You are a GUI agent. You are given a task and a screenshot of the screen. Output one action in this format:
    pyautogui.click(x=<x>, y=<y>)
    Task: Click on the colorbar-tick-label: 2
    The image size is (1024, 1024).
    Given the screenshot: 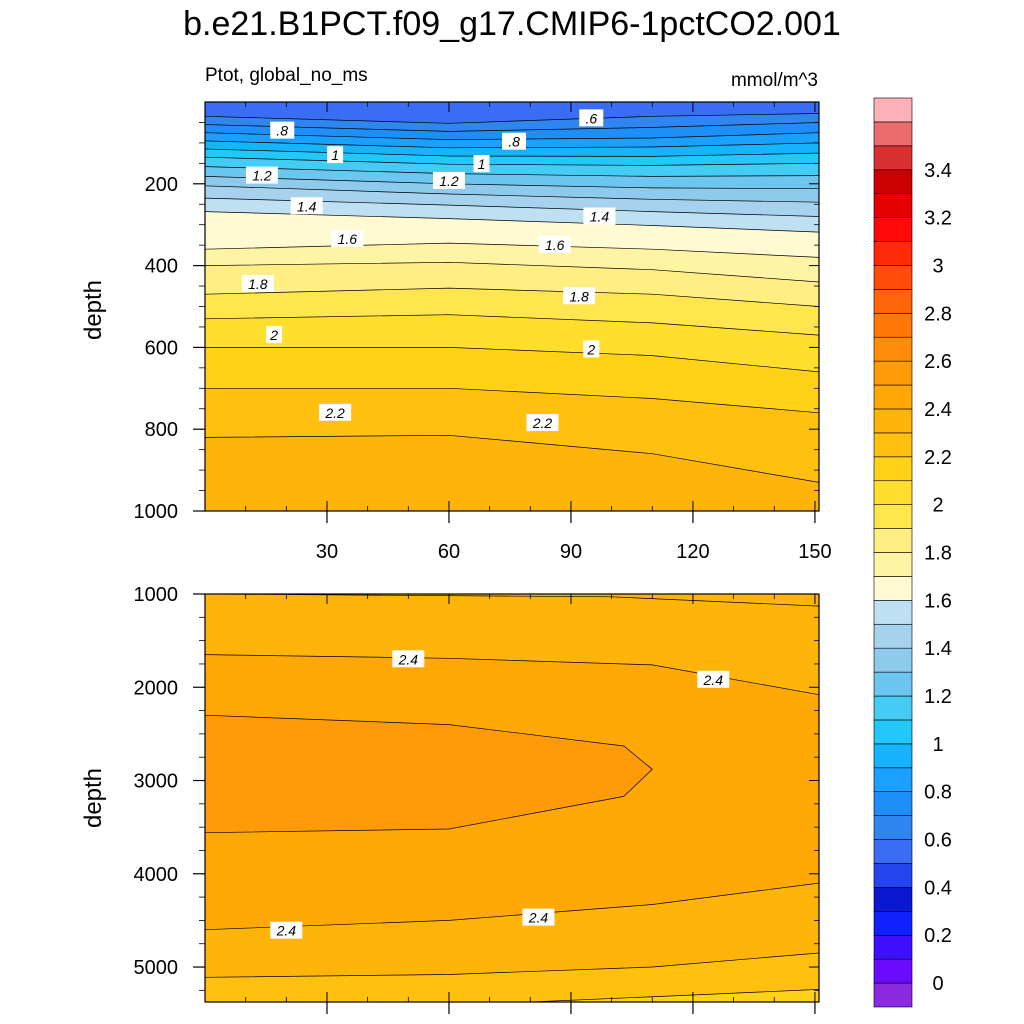 What is the action you would take?
    pyautogui.click(x=937, y=506)
    